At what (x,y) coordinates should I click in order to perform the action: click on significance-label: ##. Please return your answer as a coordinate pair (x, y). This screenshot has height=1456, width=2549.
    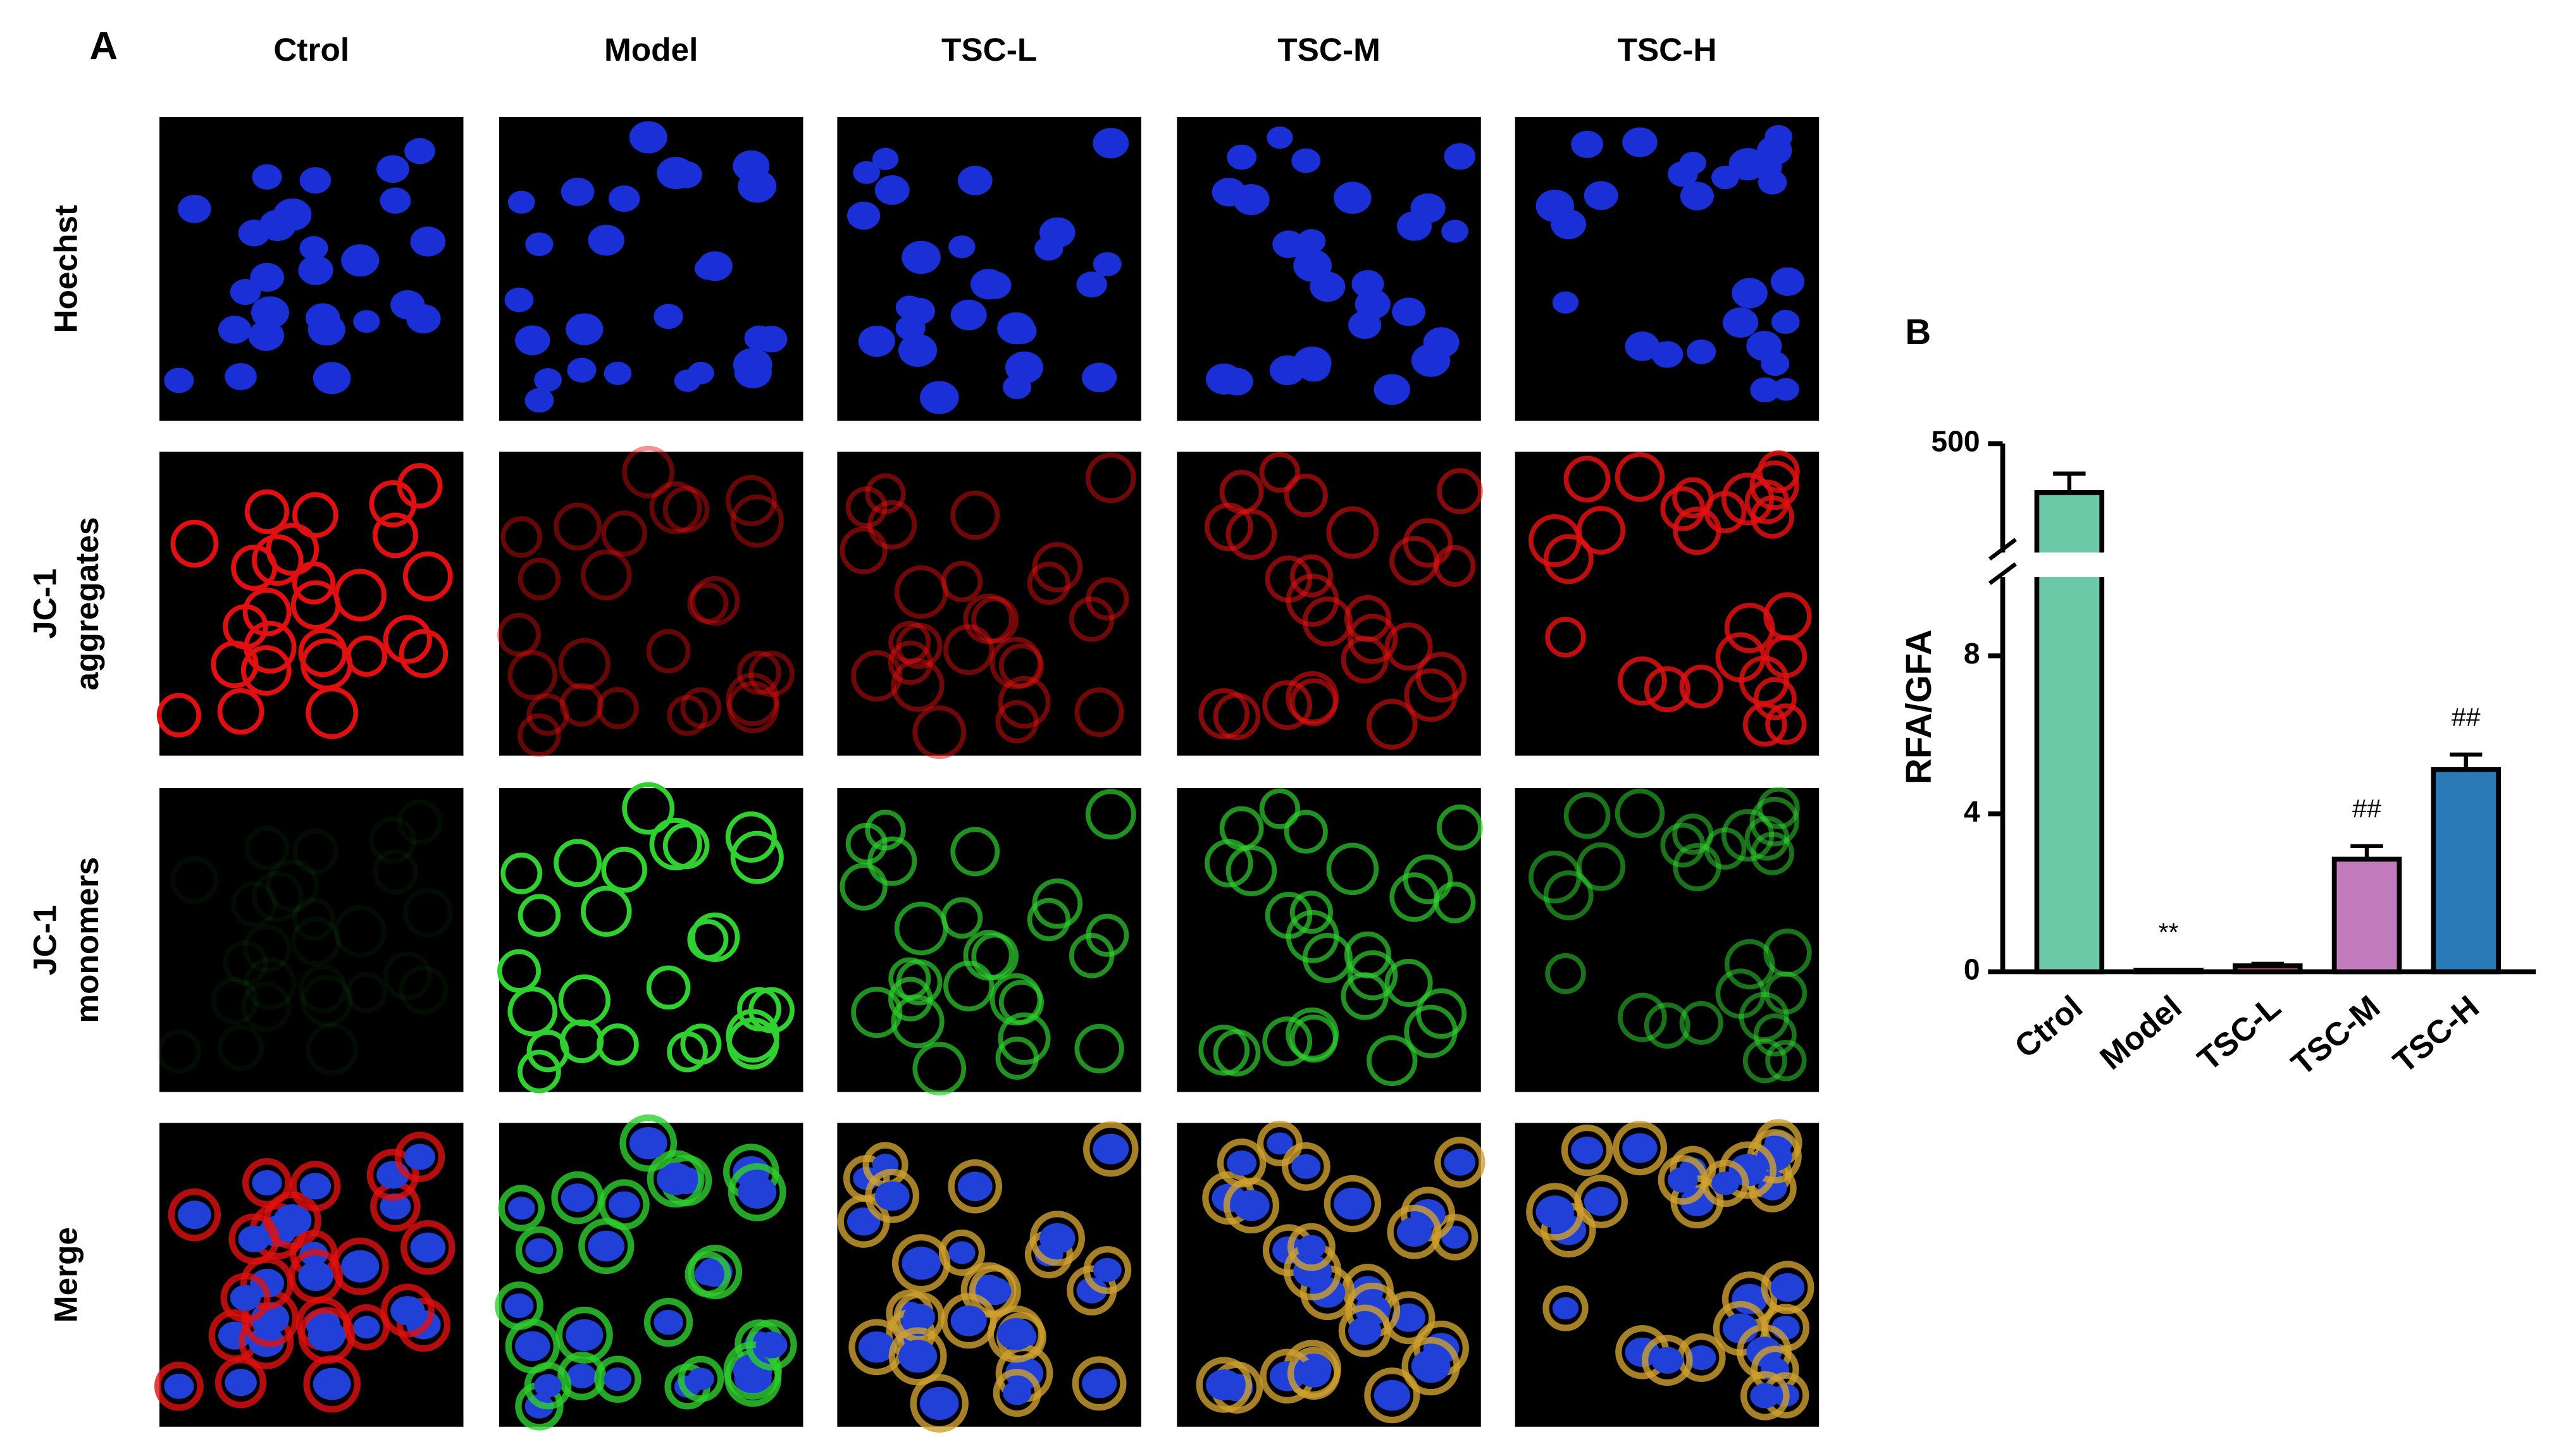
    Looking at the image, I should click on (2466, 716).